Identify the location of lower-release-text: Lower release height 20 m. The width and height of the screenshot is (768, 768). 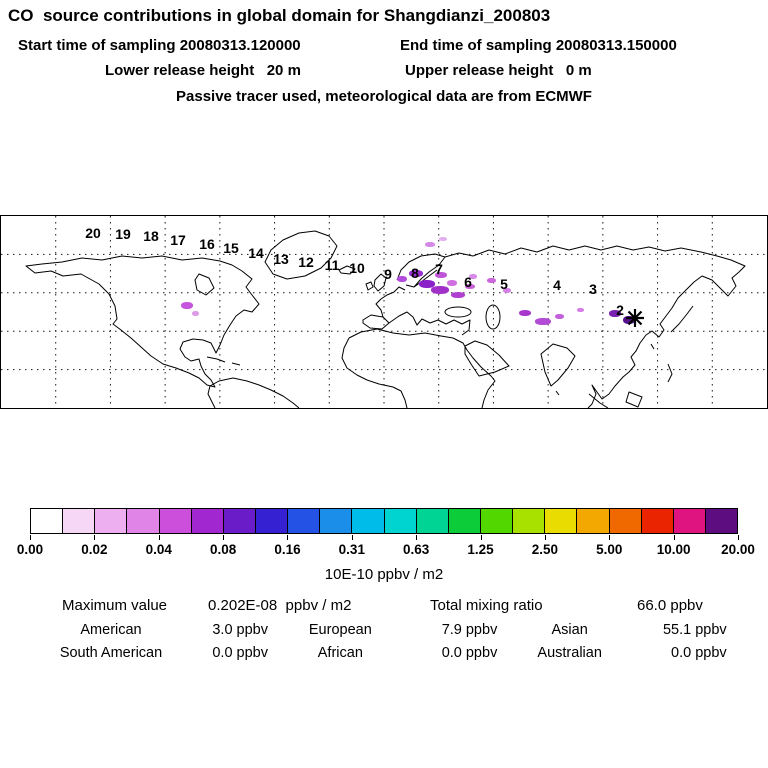
(203, 70).